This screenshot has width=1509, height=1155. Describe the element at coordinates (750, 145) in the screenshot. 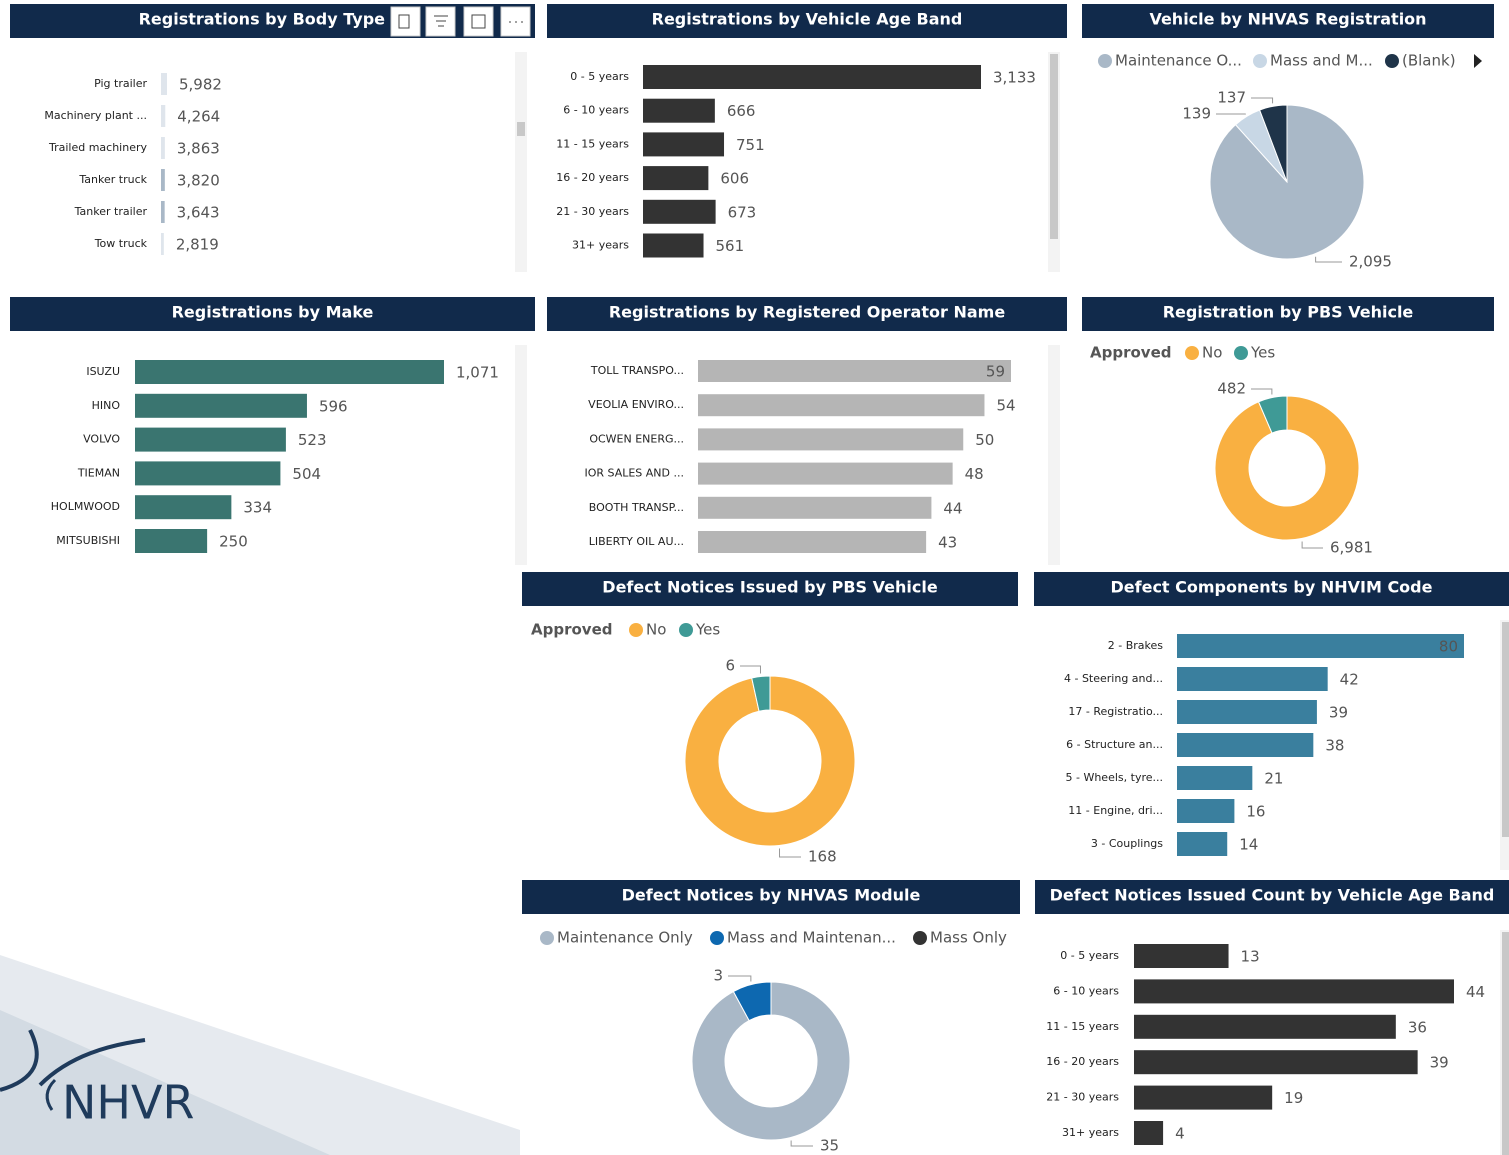

I see `data-label: 751` at that location.